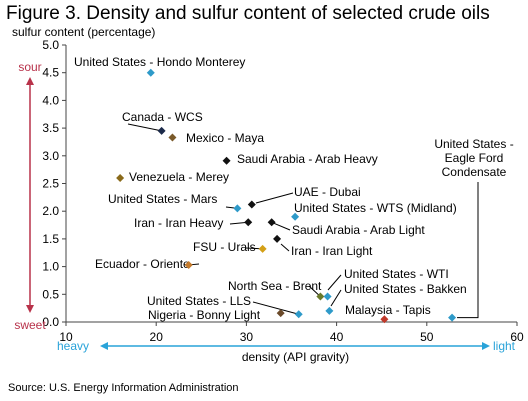 This screenshot has height=401, width=528. Describe the element at coordinates (50, 184) in the screenshot. I see `y-tick-label: 2.5` at that location.